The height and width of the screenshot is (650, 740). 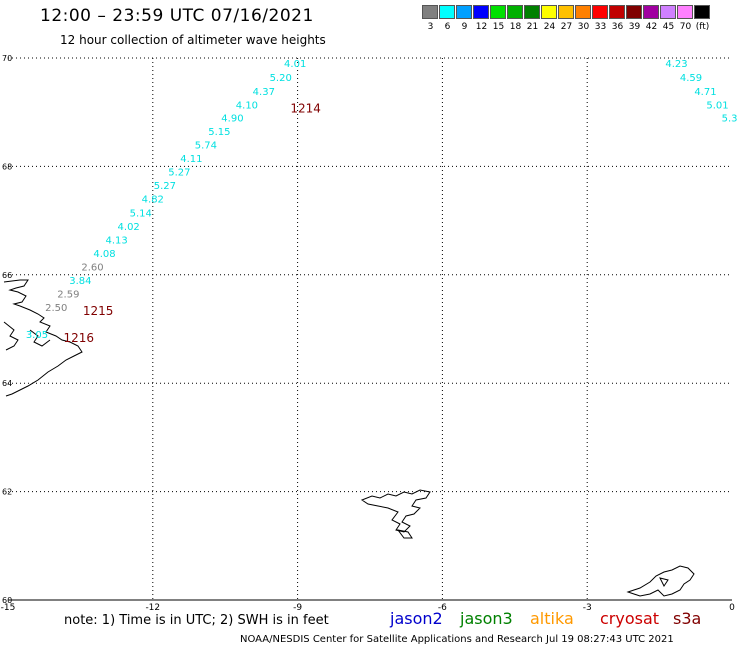 I want to click on legend-label: 12, so click(x=481, y=27).